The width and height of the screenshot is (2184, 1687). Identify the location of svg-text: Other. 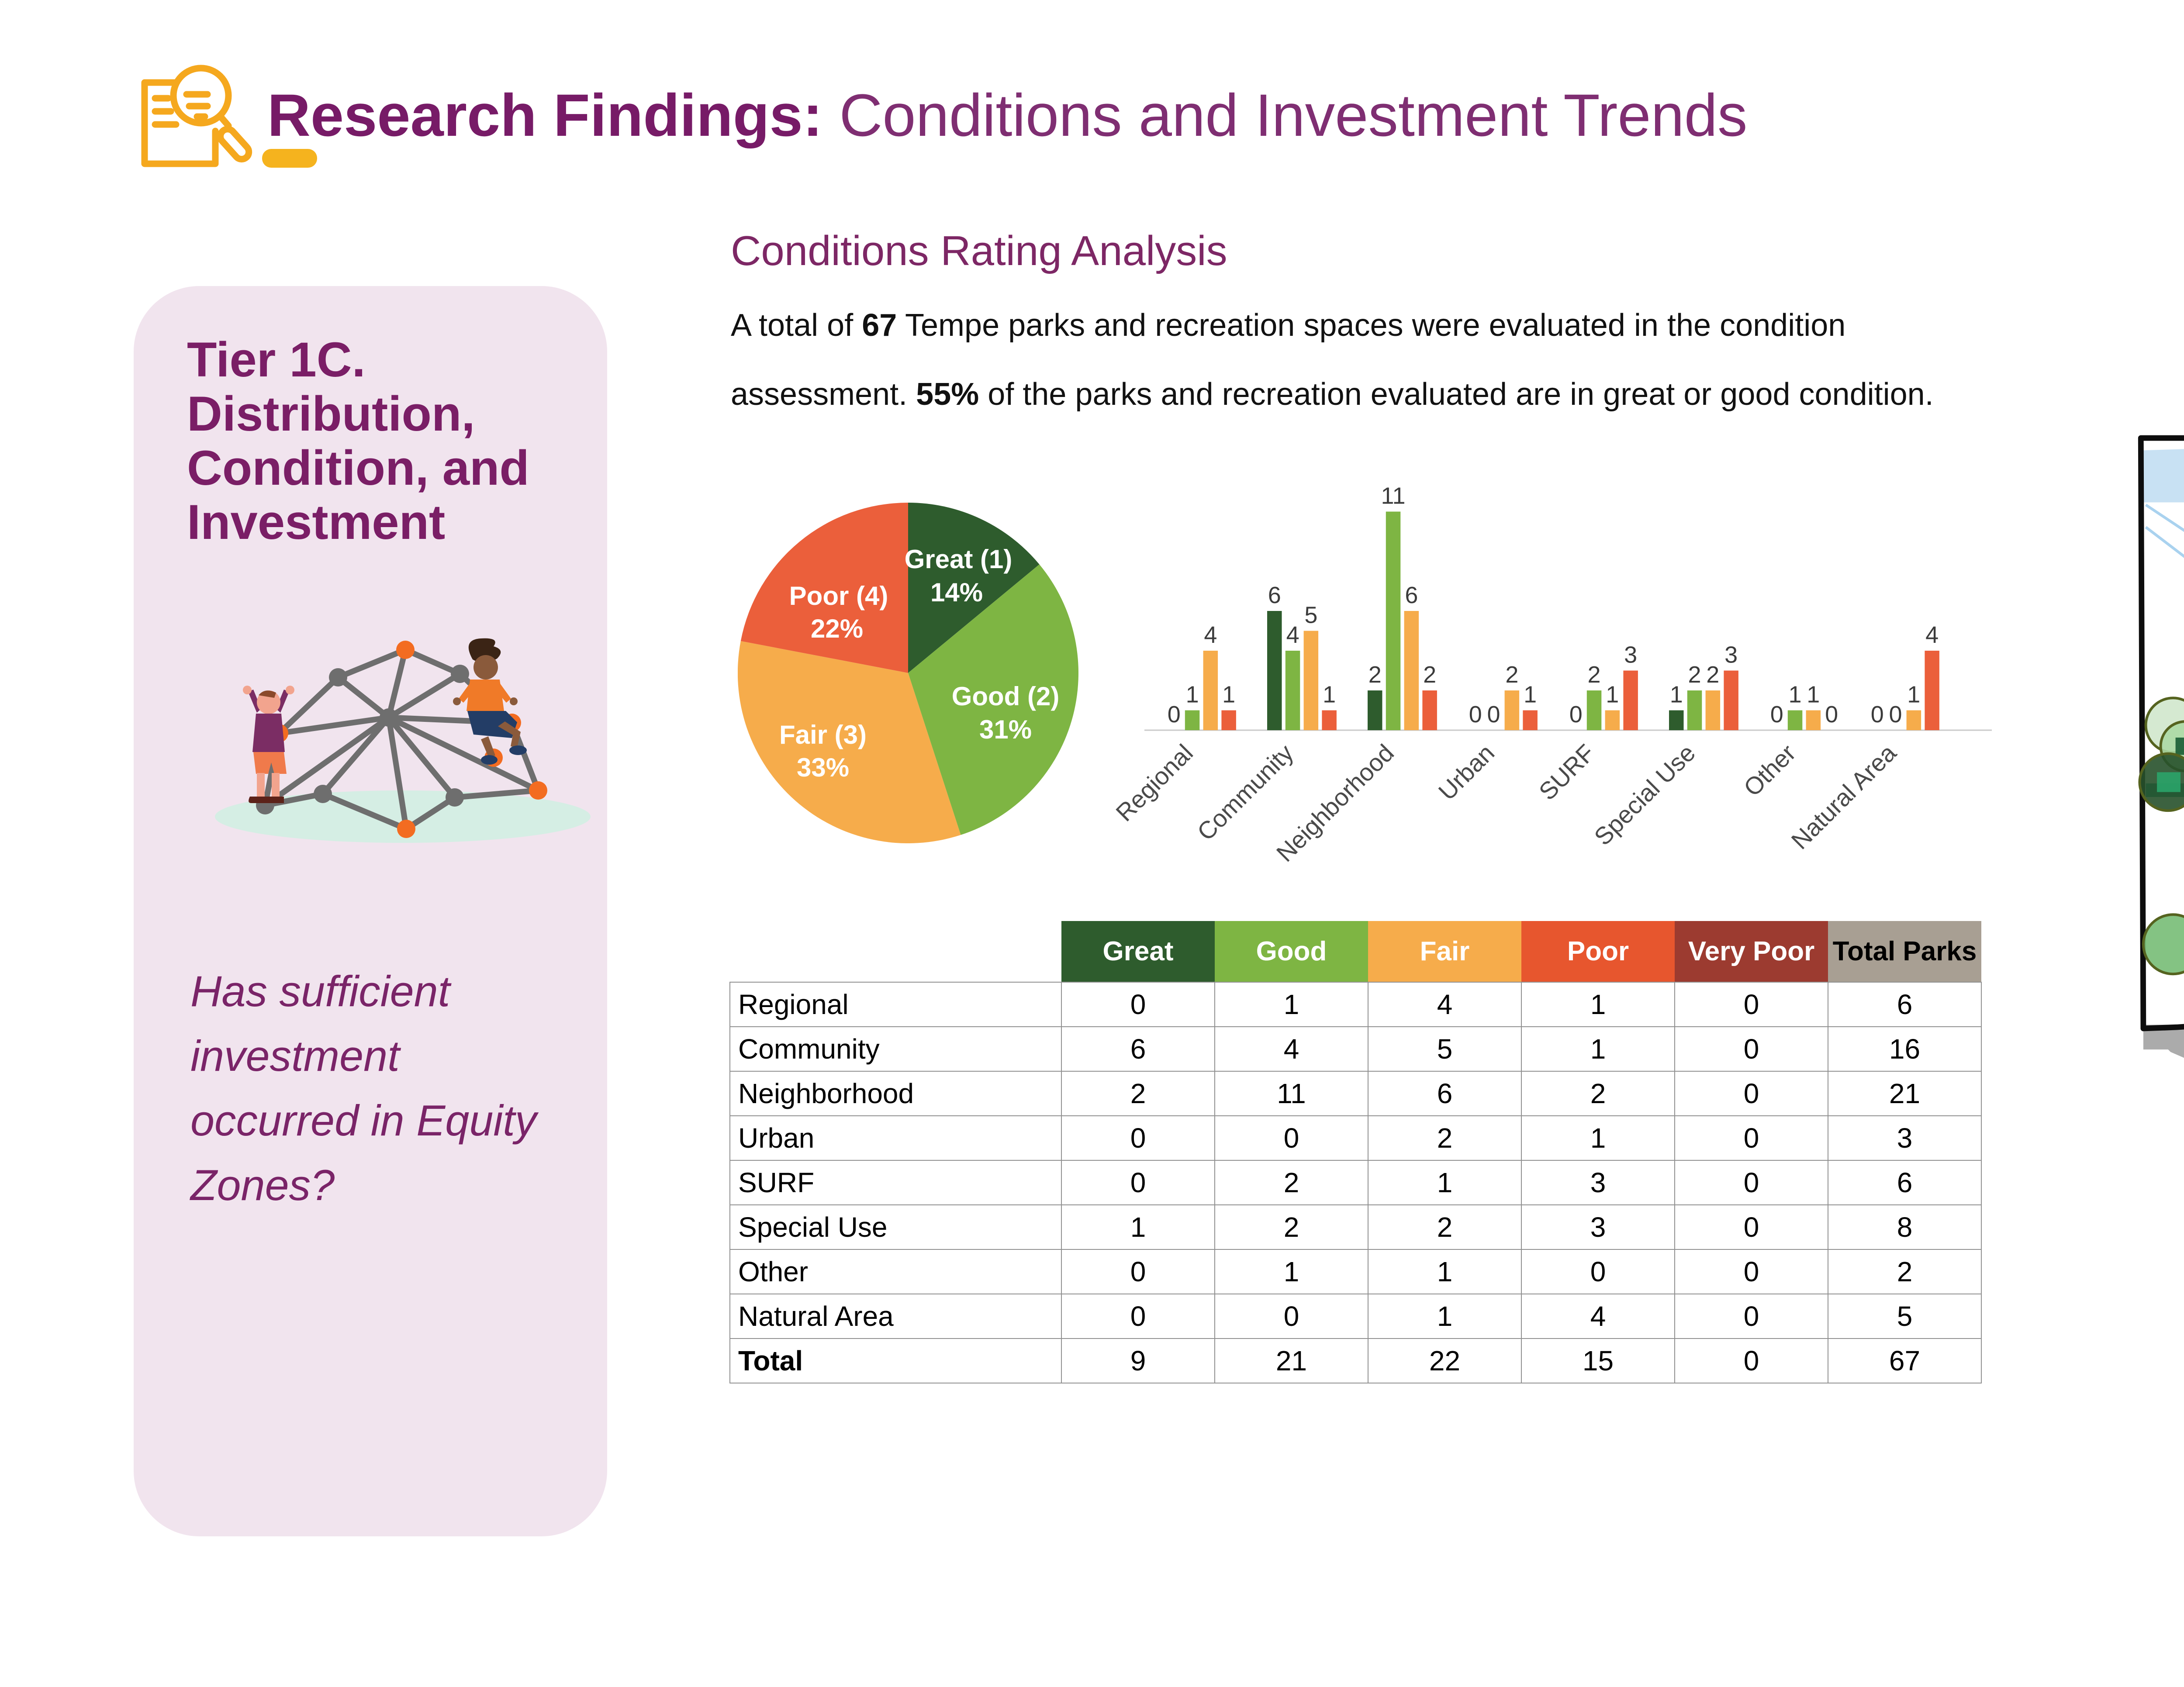
(1769, 770).